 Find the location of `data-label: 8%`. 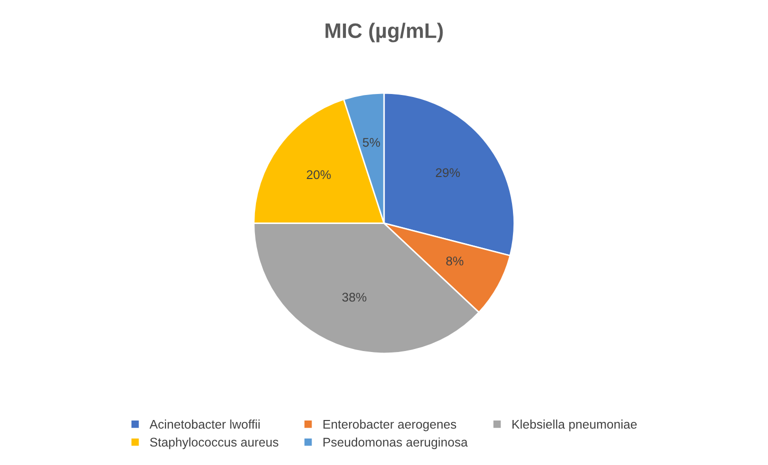

data-label: 8% is located at coordinates (455, 261).